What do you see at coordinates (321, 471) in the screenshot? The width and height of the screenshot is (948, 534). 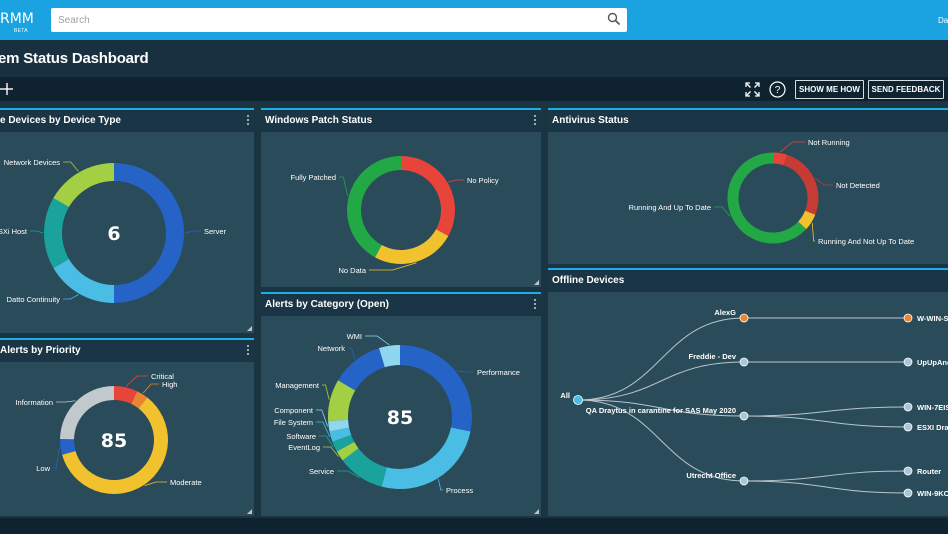 I see `label-service: Service` at bounding box center [321, 471].